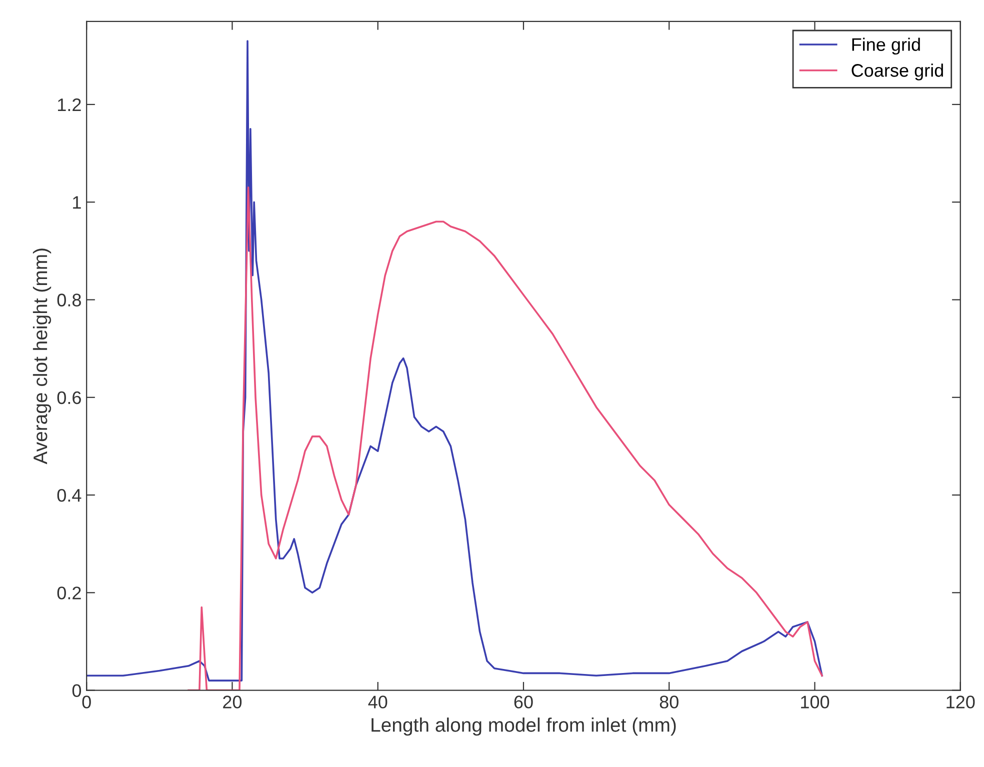 This screenshot has height=767, width=984. Describe the element at coordinates (897, 72) in the screenshot. I see `legend-label: Coarse grid` at that location.